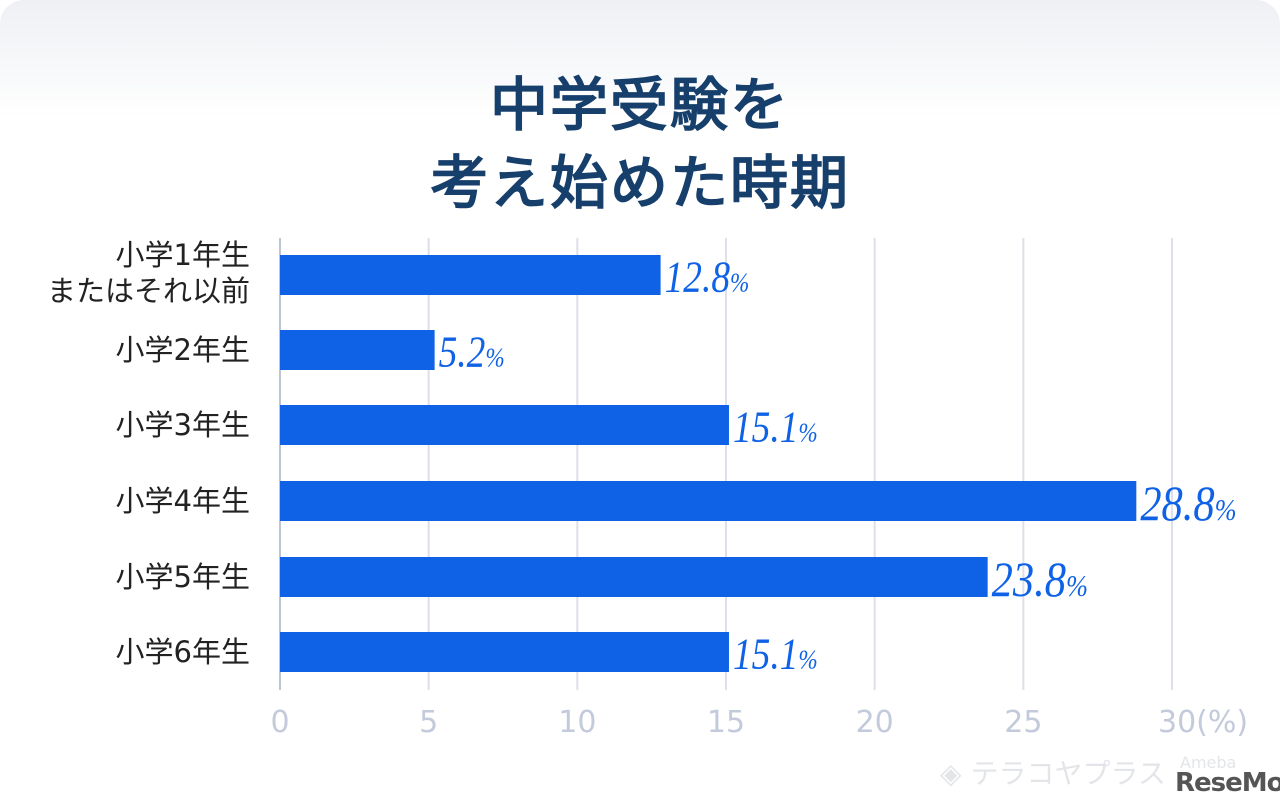 This screenshot has width=1280, height=810. Describe the element at coordinates (639, 105) in the screenshot. I see `chart-title-line-1: 中学受験を` at that location.